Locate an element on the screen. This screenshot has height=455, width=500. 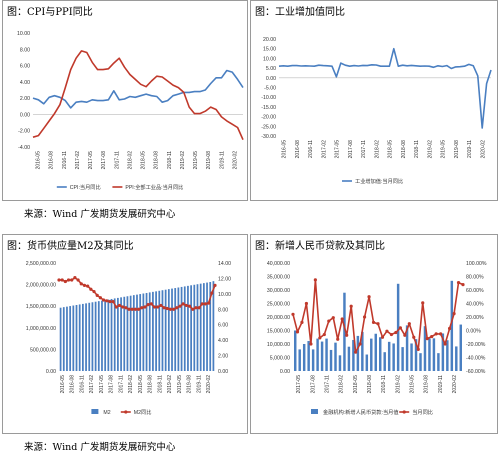
x-tick-label: 2017-02 is located at coordinates (78, 160).